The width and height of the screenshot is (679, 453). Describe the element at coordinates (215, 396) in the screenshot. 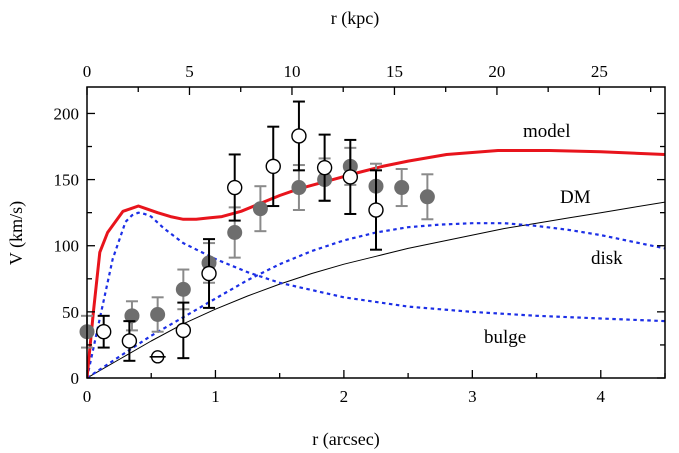

I see `x-tick-label-bottom: 1` at that location.